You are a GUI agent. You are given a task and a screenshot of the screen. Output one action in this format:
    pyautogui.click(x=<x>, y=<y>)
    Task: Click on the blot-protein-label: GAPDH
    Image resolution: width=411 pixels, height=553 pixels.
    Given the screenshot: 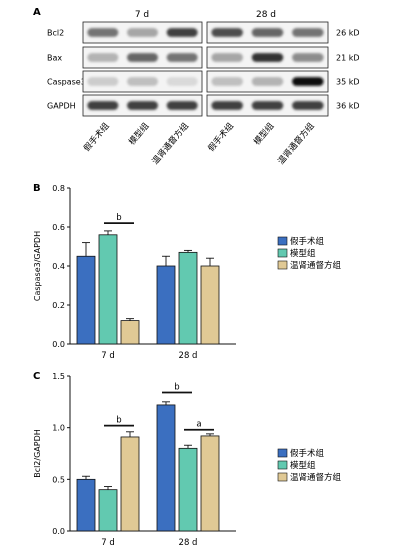 What is the action you would take?
    pyautogui.click(x=61, y=106)
    